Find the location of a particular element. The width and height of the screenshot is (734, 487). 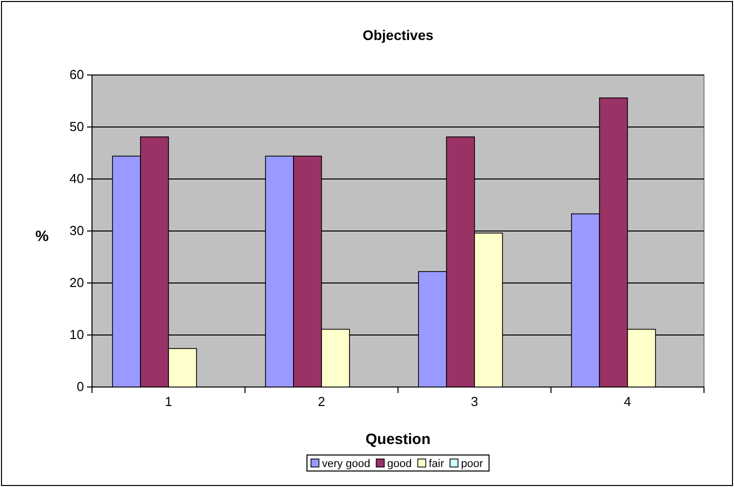

x-tick-label: 1 is located at coordinates (168, 402).